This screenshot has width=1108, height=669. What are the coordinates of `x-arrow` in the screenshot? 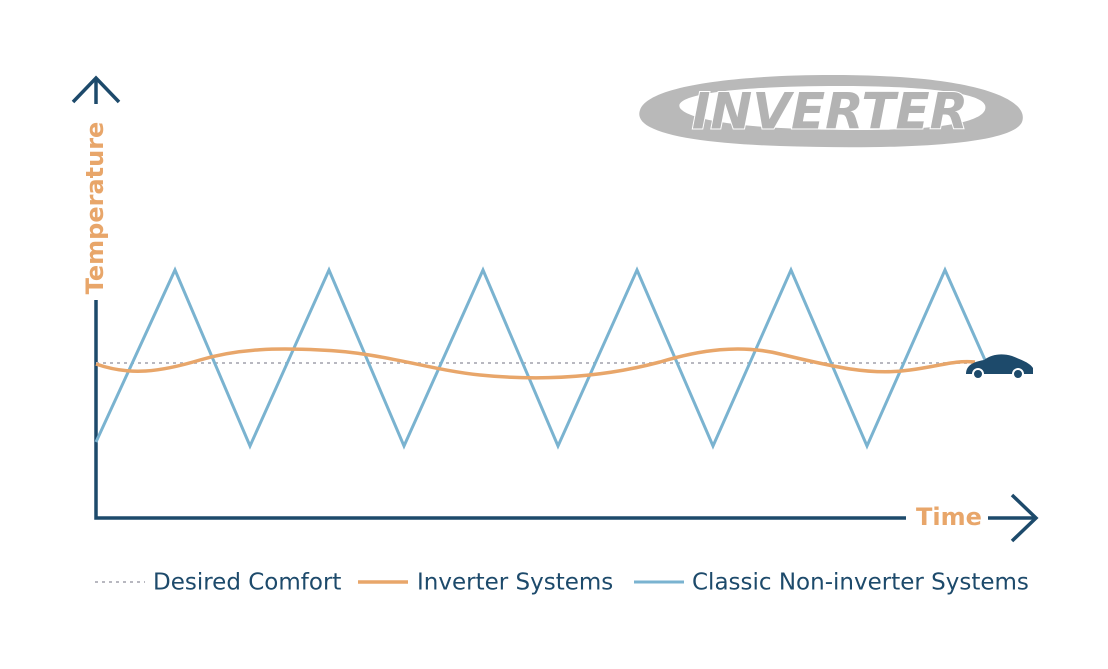 It's located at (1024, 518).